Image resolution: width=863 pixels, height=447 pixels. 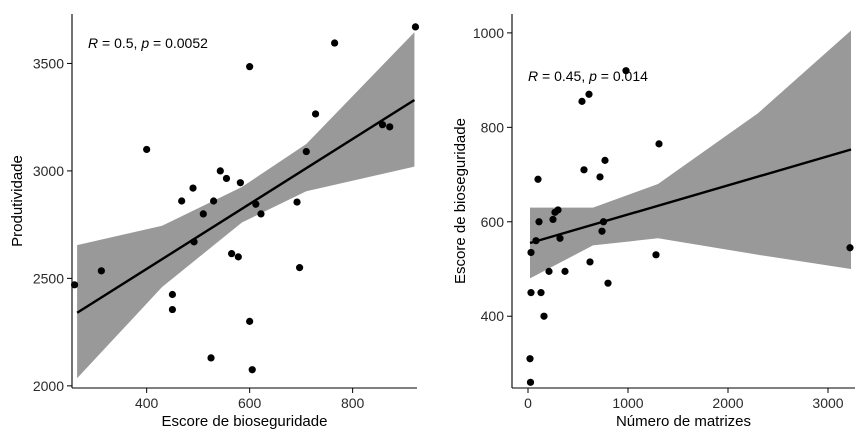 I want to click on p-value: = 0.0052, so click(x=178, y=43).